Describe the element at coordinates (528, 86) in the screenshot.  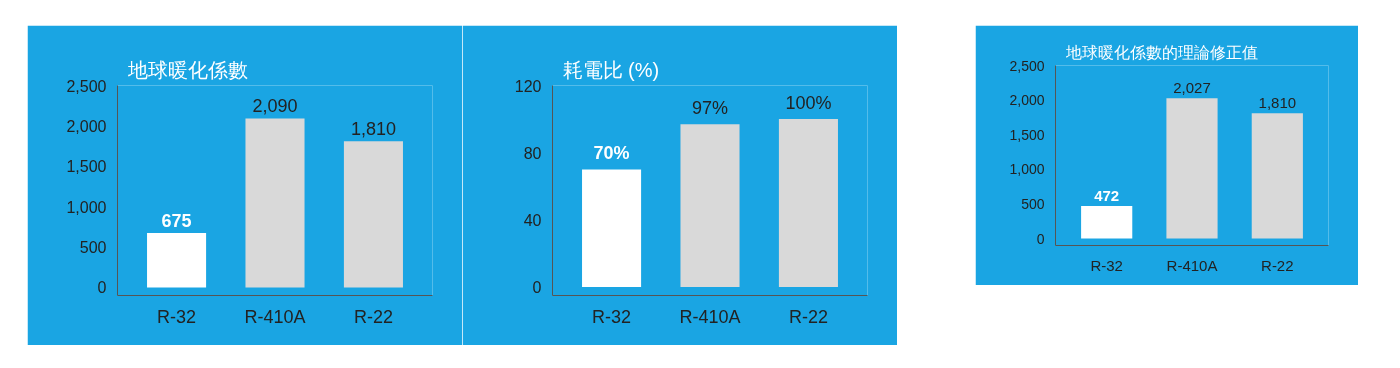
I see `y-tick-label: 120` at that location.